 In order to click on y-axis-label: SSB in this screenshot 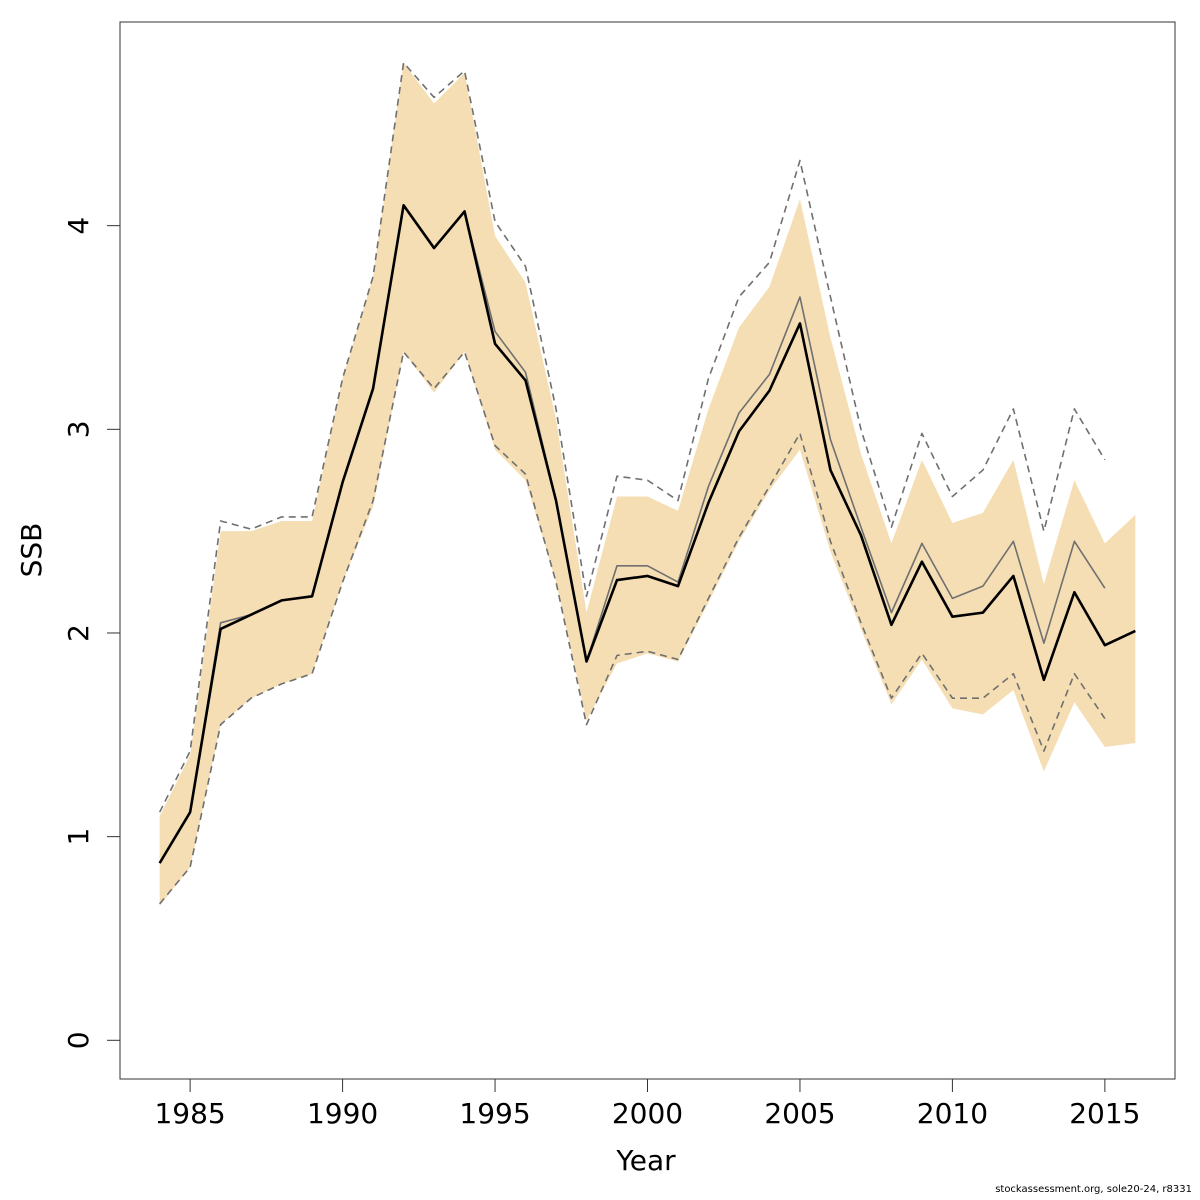, I will do `click(31, 550)`.